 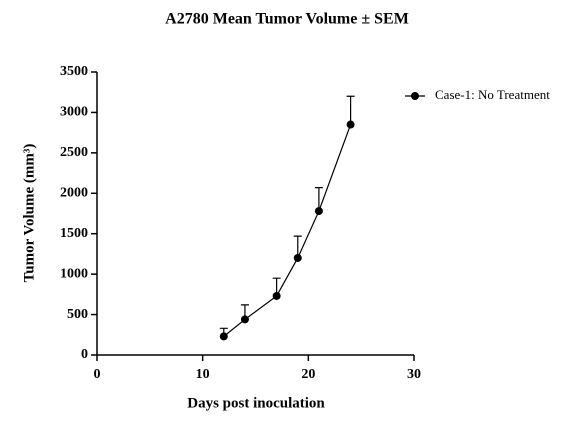 I want to click on legend-label: Case-1: No Treatment, so click(x=492, y=94).